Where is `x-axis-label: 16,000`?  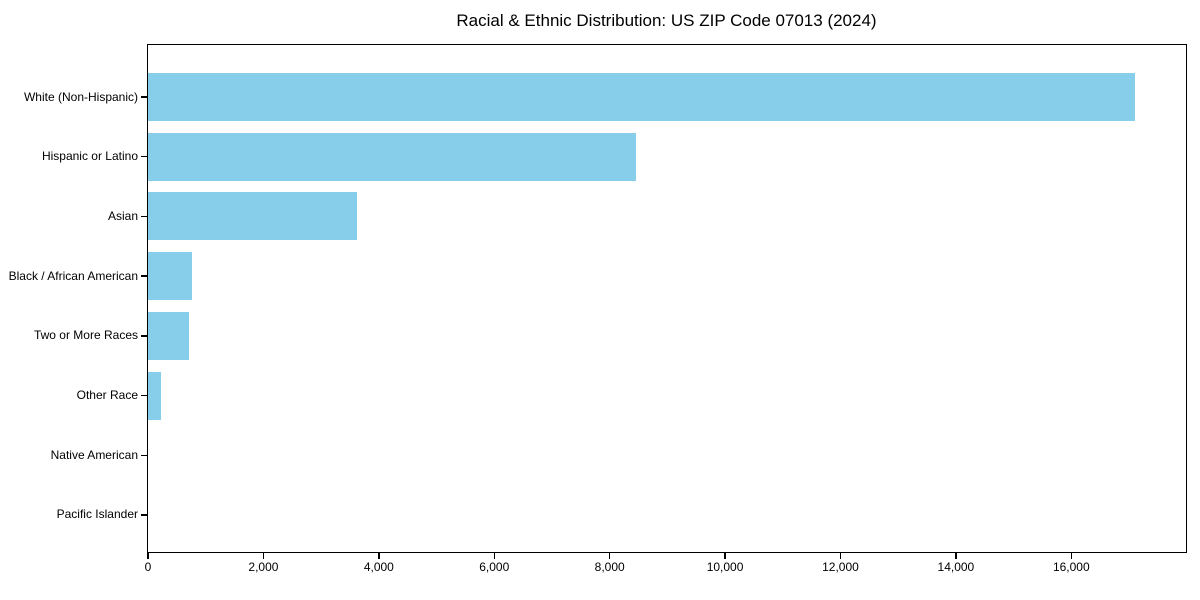 x-axis-label: 16,000 is located at coordinates (1071, 567).